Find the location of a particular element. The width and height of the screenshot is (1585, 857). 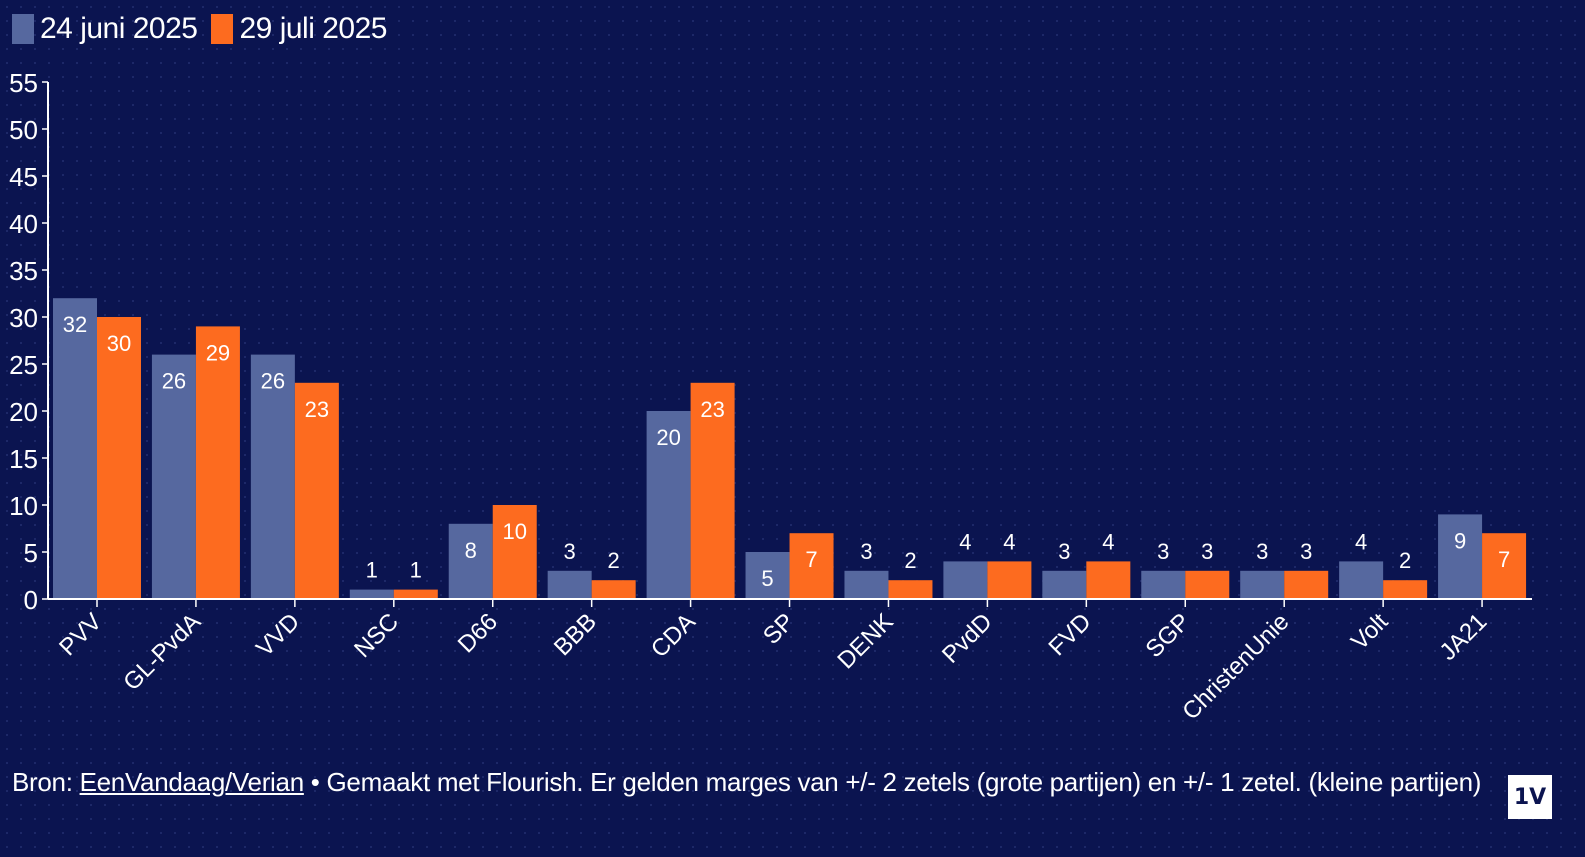

bar-value-label: 29 is located at coordinates (218, 352).